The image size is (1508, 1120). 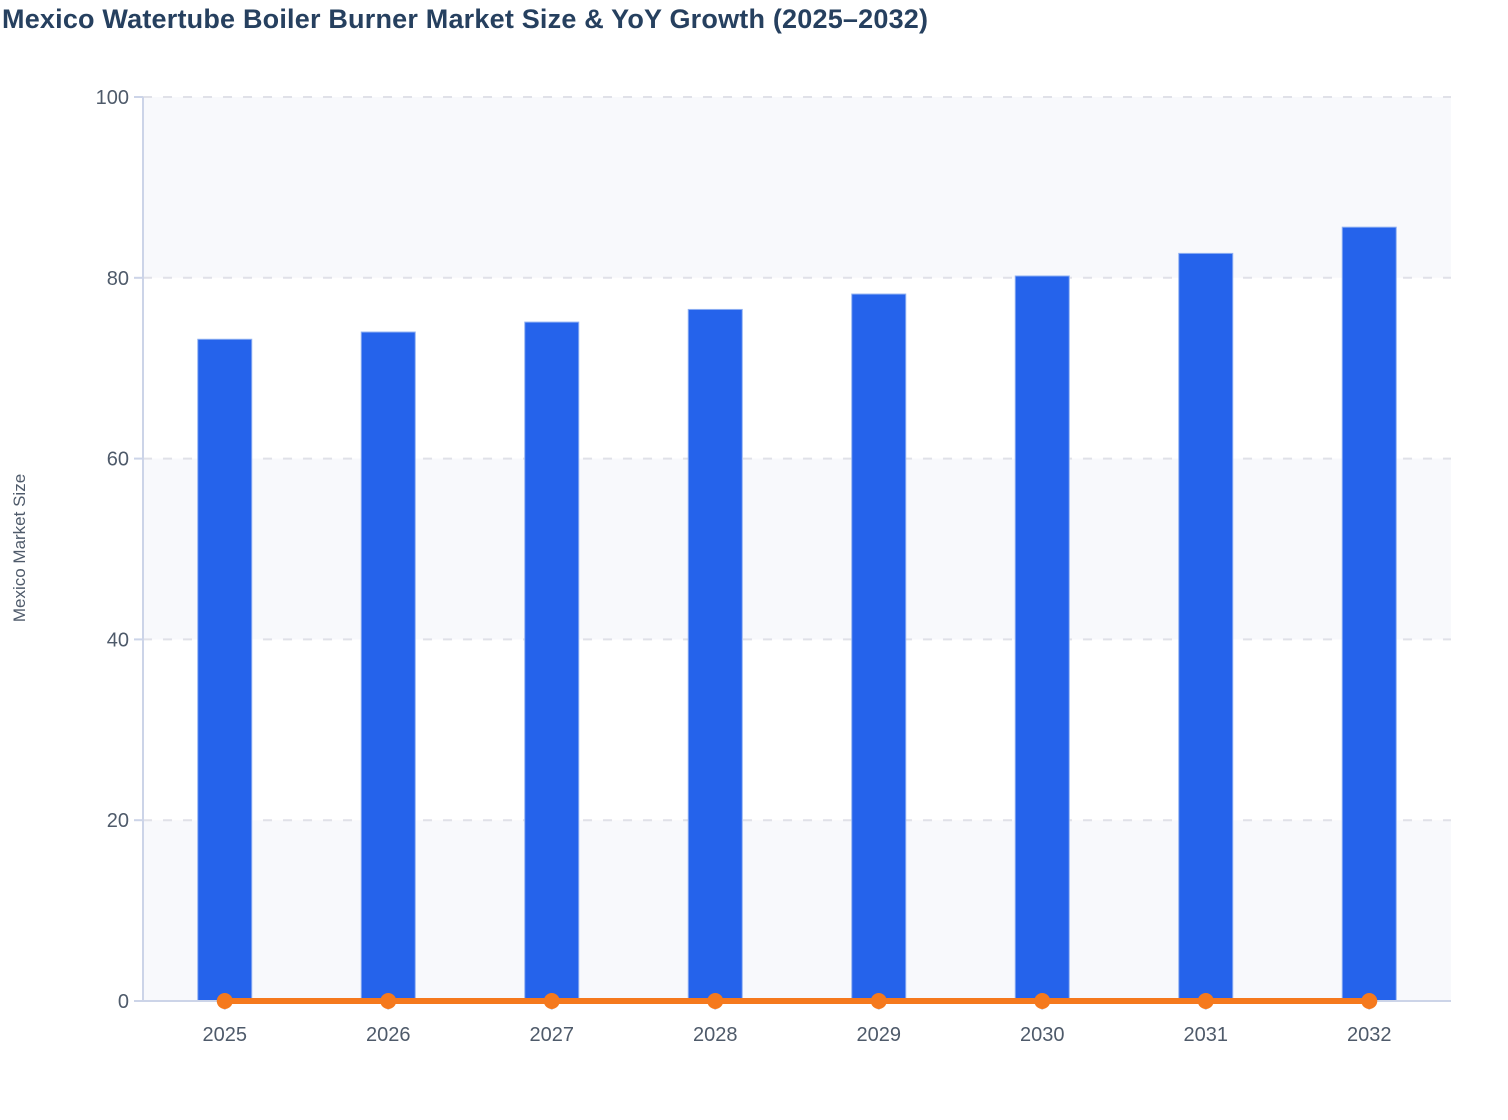 I want to click on y-tick-label: 80, so click(x=118, y=279).